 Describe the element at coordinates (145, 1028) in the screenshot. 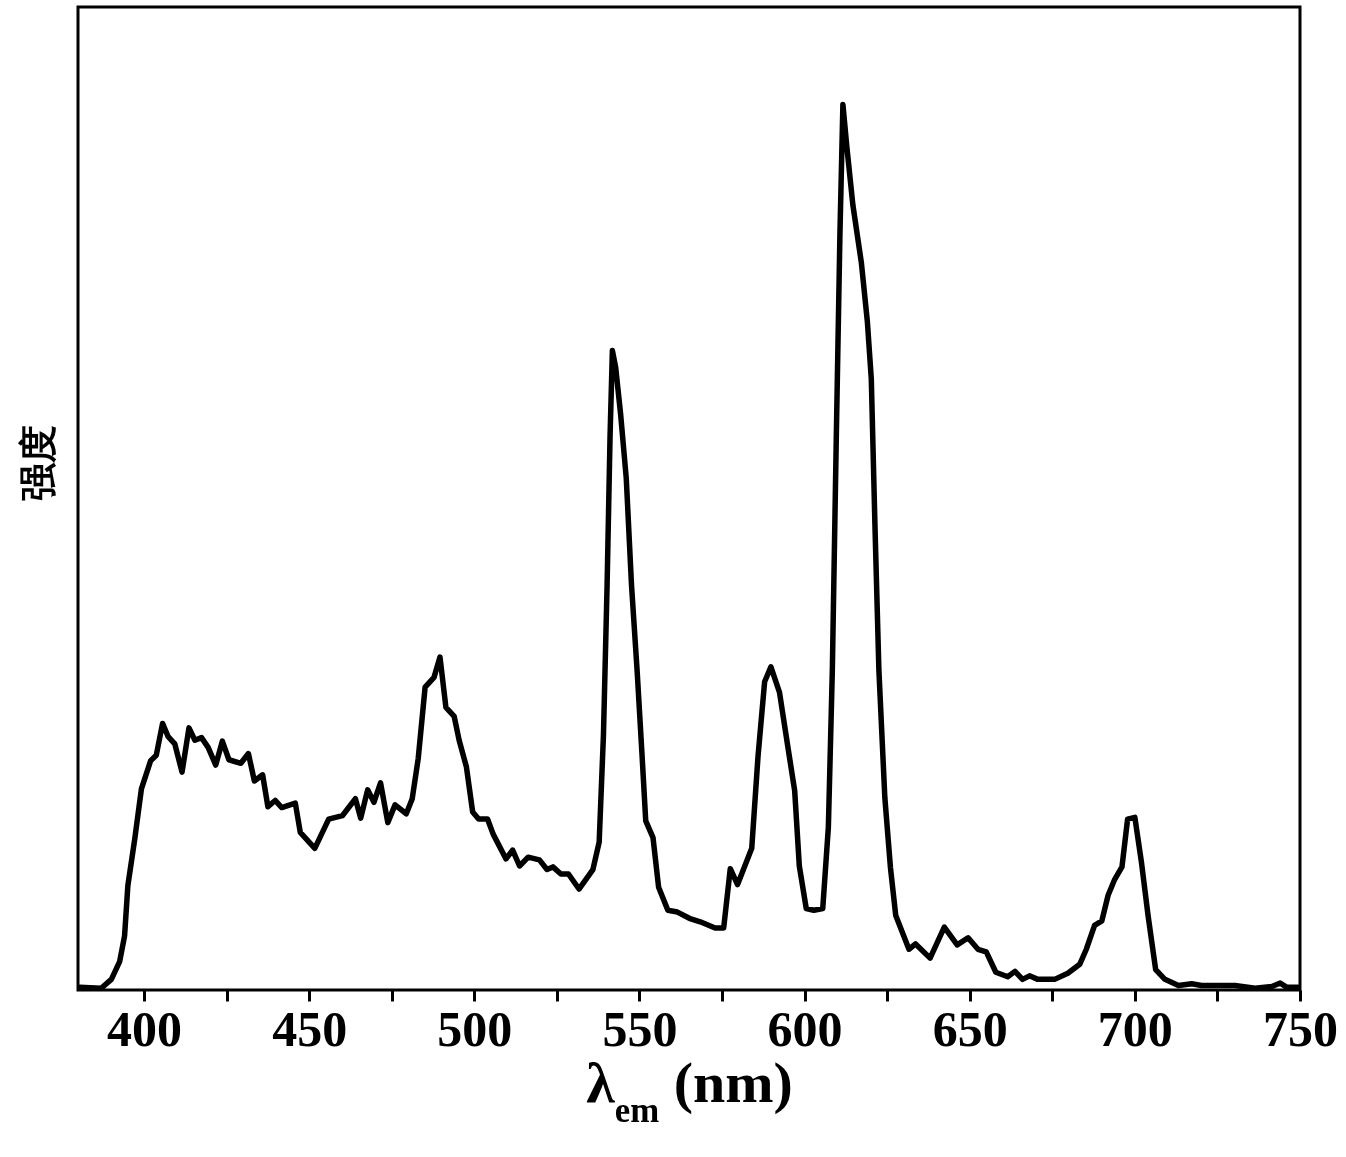

I see `x-tick-label: 400` at that location.